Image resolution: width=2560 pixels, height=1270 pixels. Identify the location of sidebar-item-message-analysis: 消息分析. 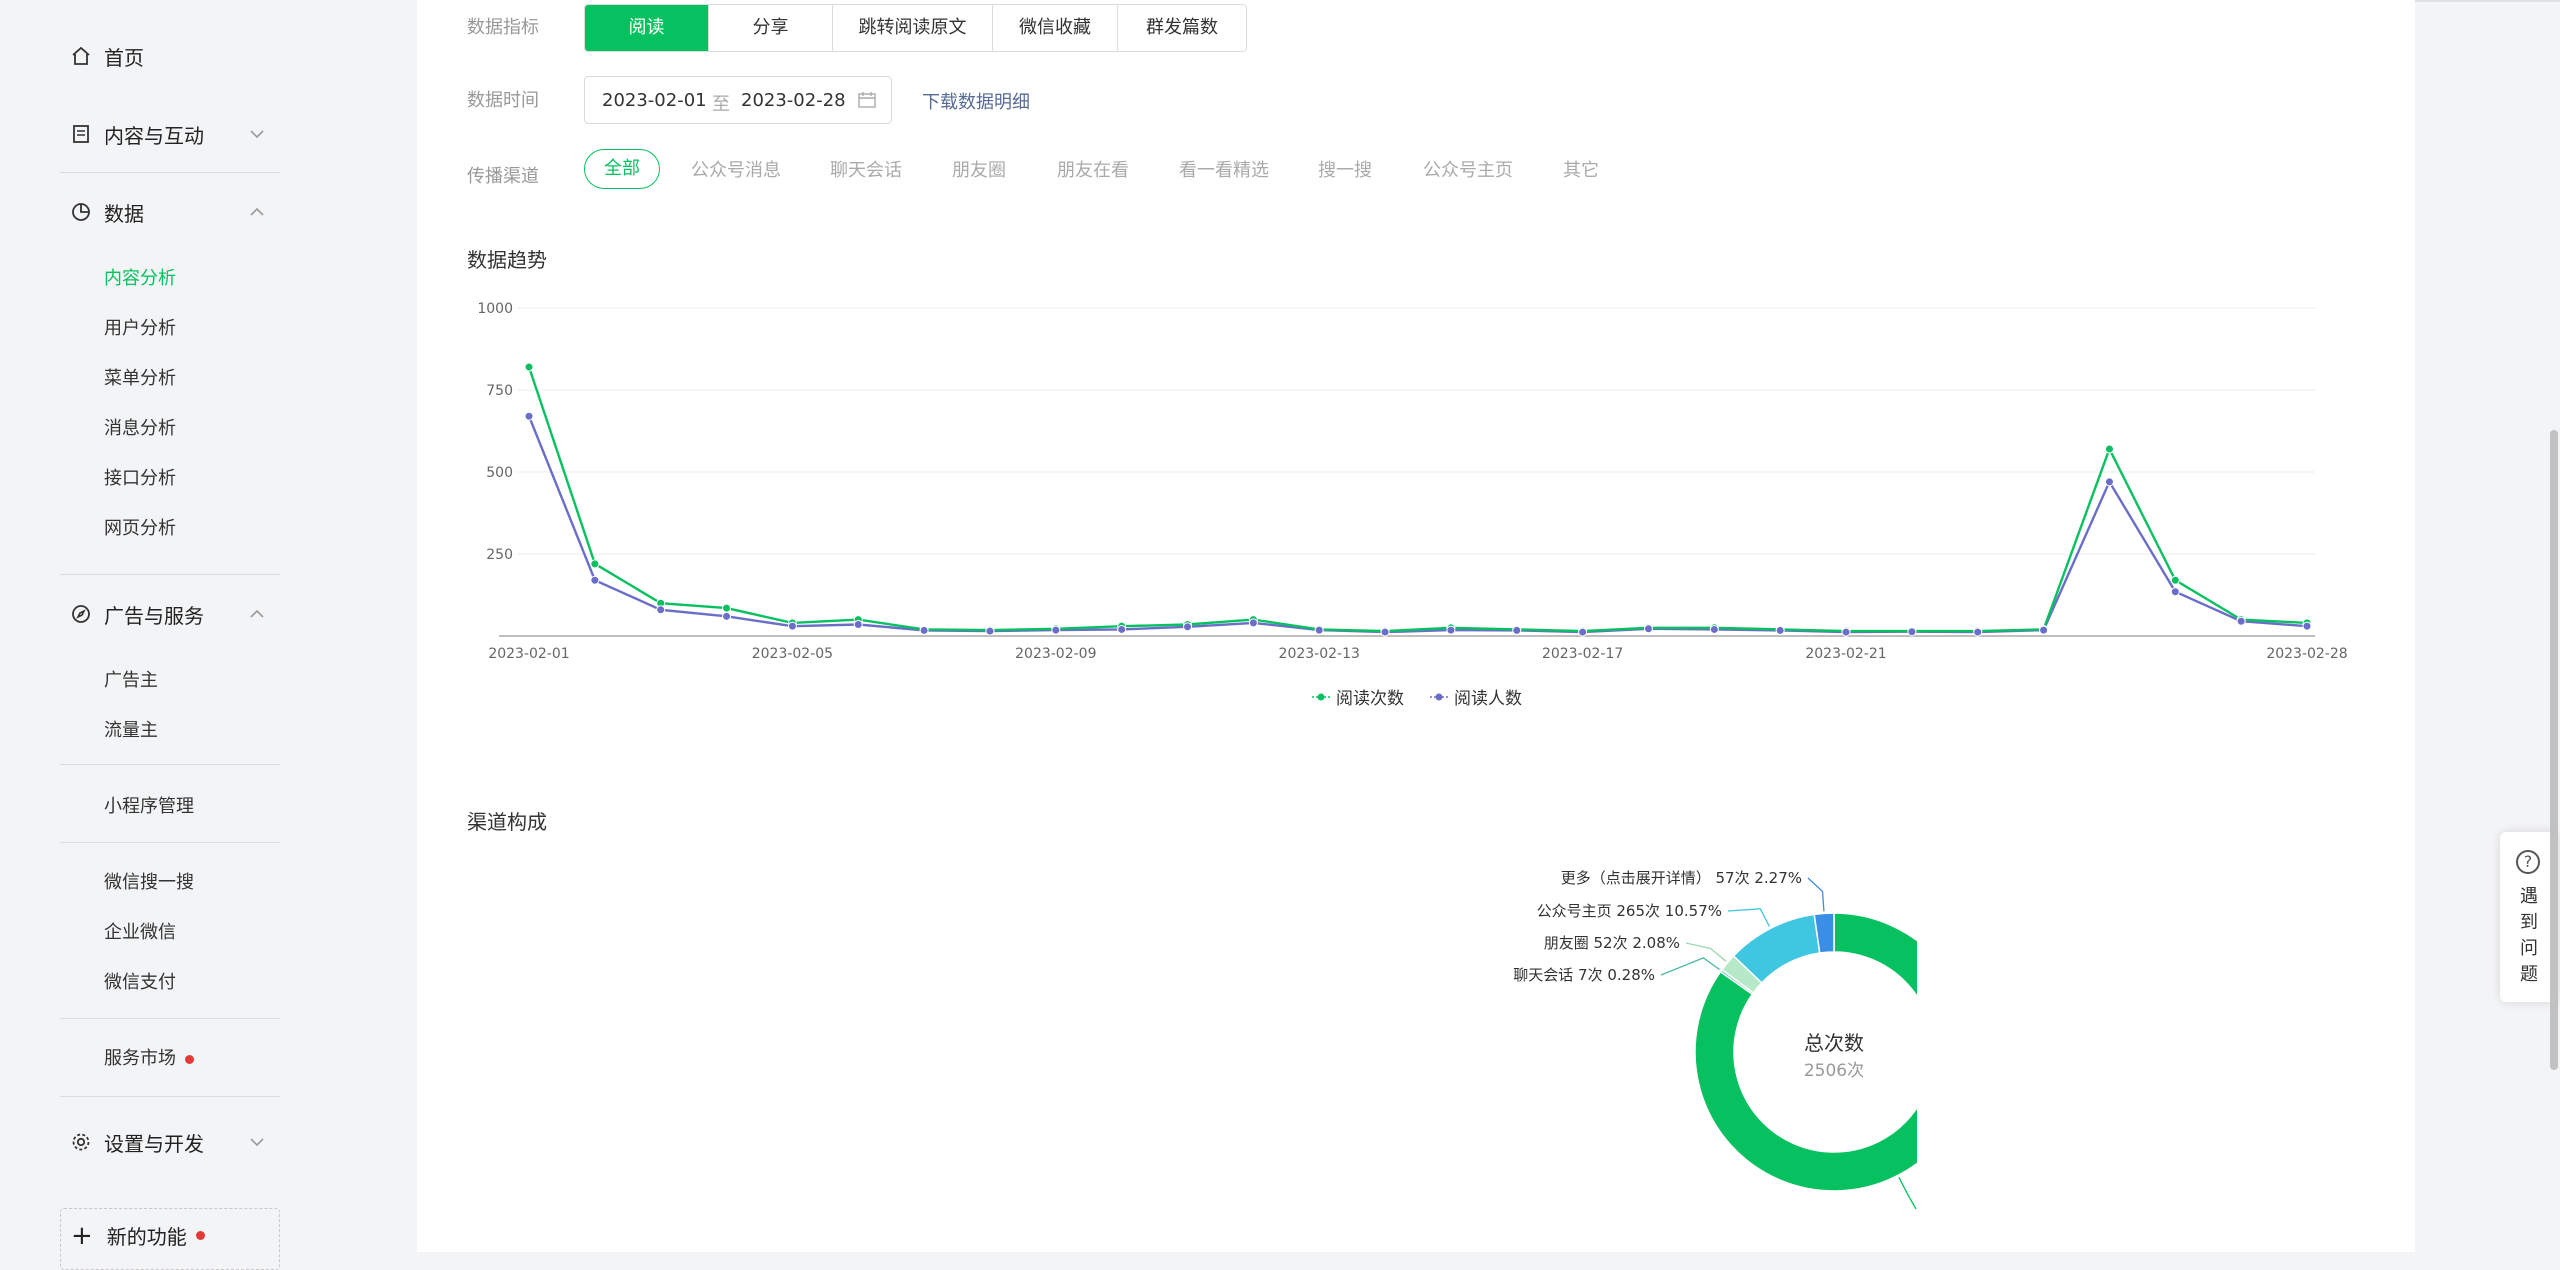
(140, 428).